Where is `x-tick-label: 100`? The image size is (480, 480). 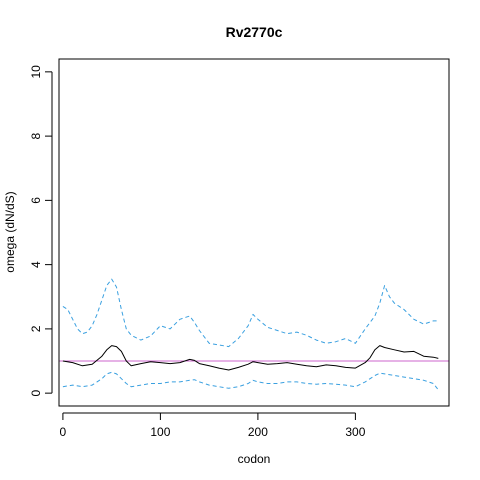
x-tick-label: 100 is located at coordinates (160, 432).